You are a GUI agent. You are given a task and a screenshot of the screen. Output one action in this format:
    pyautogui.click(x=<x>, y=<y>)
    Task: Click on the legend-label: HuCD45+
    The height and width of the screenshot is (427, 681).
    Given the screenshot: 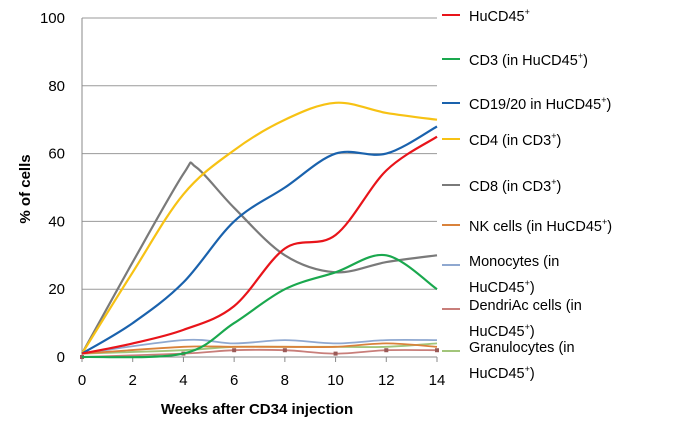 What is the action you would take?
    pyautogui.click(x=499, y=16)
    